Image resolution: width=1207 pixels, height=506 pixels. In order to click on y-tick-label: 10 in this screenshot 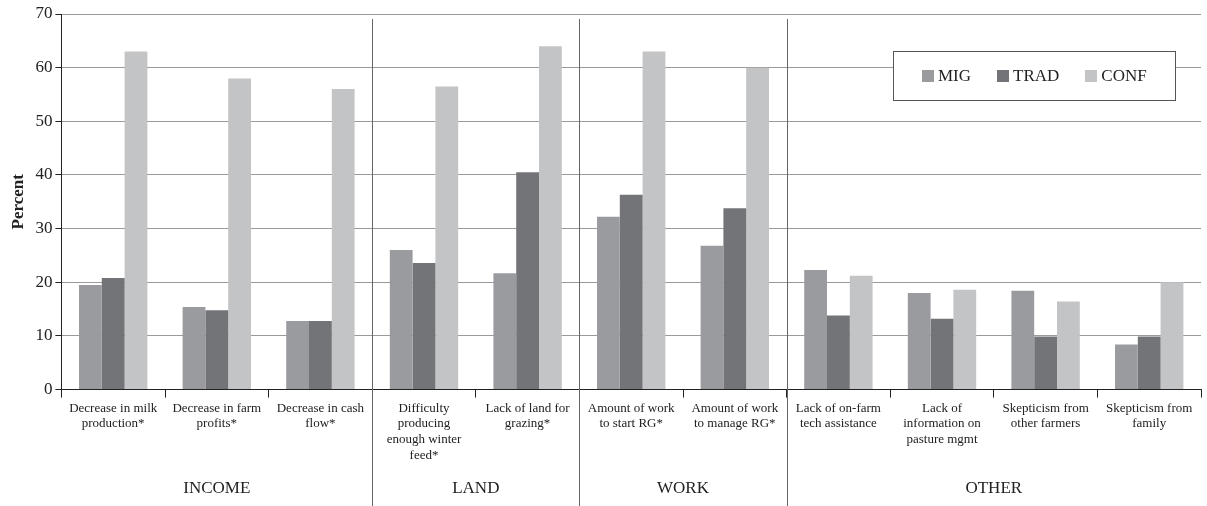, I will do `click(44, 335)`.